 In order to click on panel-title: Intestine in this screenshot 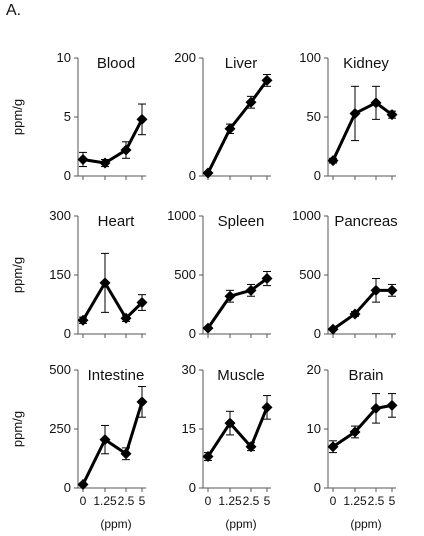, I will do `click(116, 375)`.